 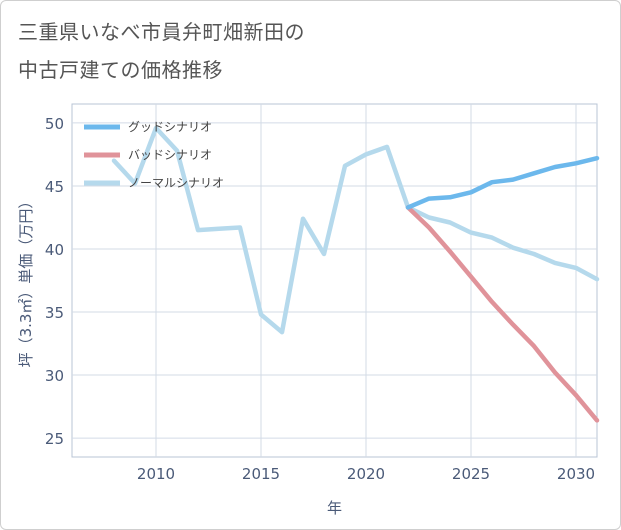 I want to click on x-tick-label: 2020, so click(x=366, y=474).